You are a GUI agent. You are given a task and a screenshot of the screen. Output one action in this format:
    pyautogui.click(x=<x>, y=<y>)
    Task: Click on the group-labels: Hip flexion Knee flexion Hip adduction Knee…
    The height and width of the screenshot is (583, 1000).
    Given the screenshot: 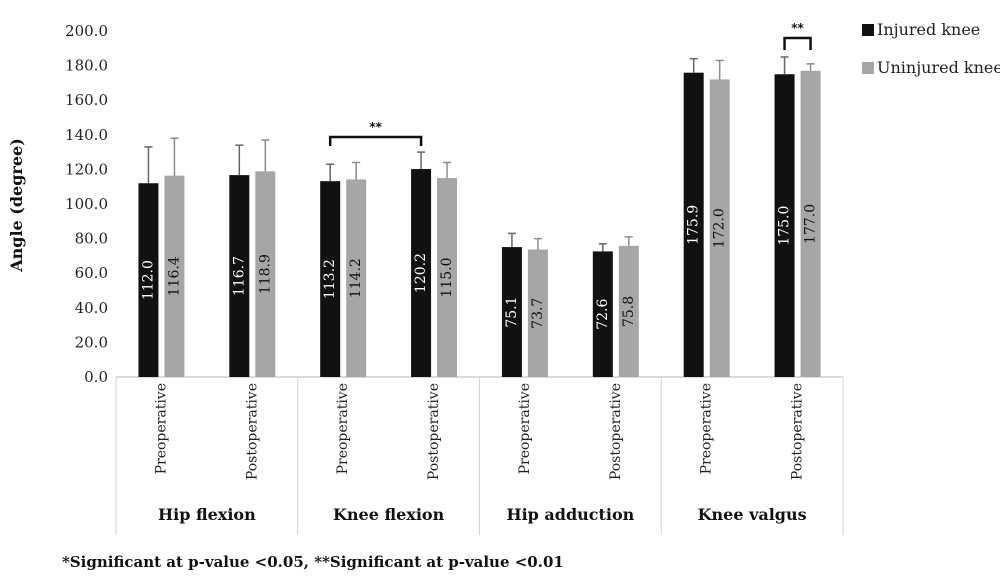 What is the action you would take?
    pyautogui.click(x=482, y=514)
    